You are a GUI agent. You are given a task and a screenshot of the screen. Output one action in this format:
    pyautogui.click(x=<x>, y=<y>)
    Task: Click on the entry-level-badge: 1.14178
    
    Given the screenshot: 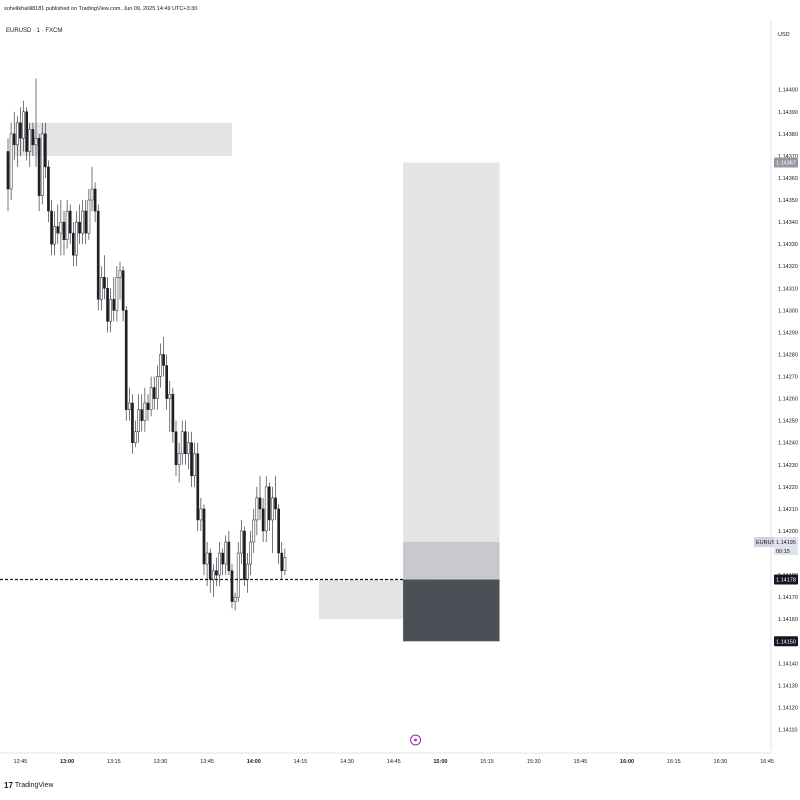 What is the action you would take?
    pyautogui.click(x=786, y=579)
    